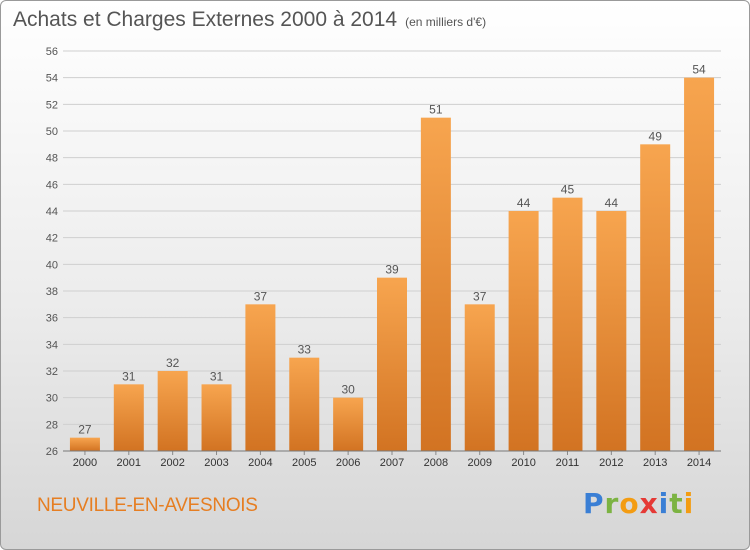 The image size is (750, 550). Describe the element at coordinates (216, 463) in the screenshot. I see `x-tick-label: 2003` at that location.